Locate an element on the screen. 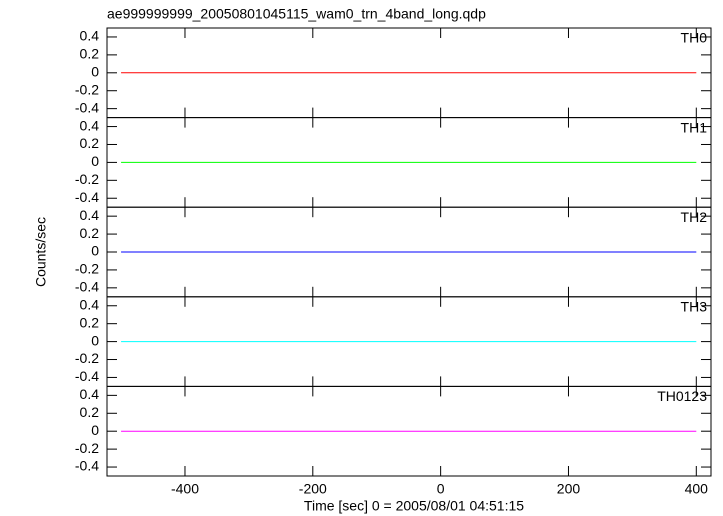 This screenshot has height=516, width=723. x-tick-label: -200 is located at coordinates (313, 489).